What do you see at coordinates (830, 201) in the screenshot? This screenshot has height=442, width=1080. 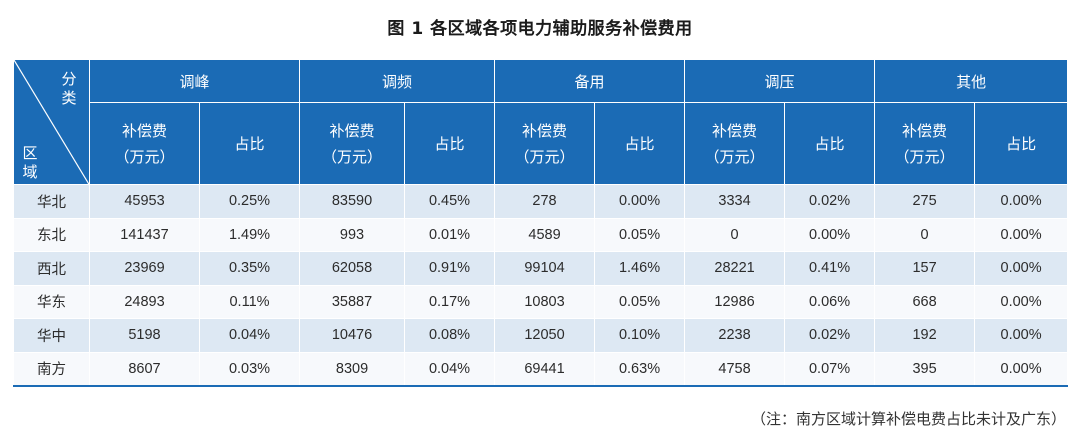 I see `ratio-cell: 0.02%` at bounding box center [830, 201].